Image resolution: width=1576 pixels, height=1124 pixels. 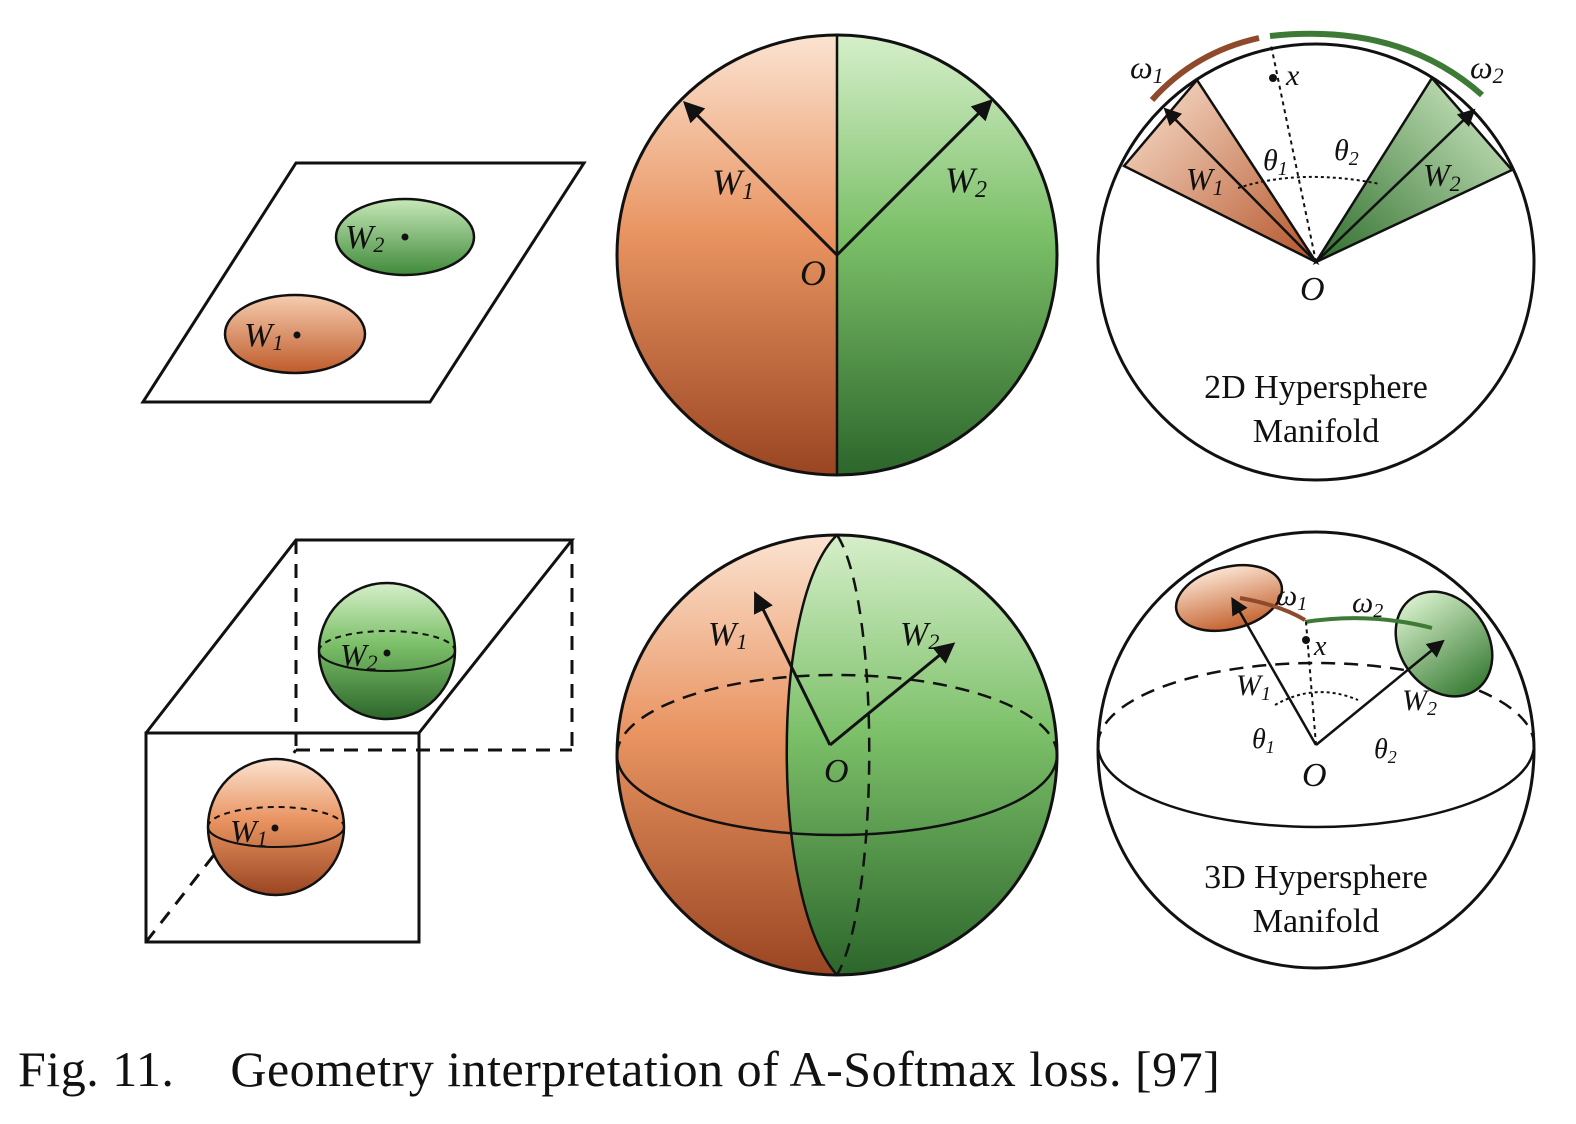 I want to click on panel-bottom-middle-sphere: W1 W2 O, so click(x=837, y=755).